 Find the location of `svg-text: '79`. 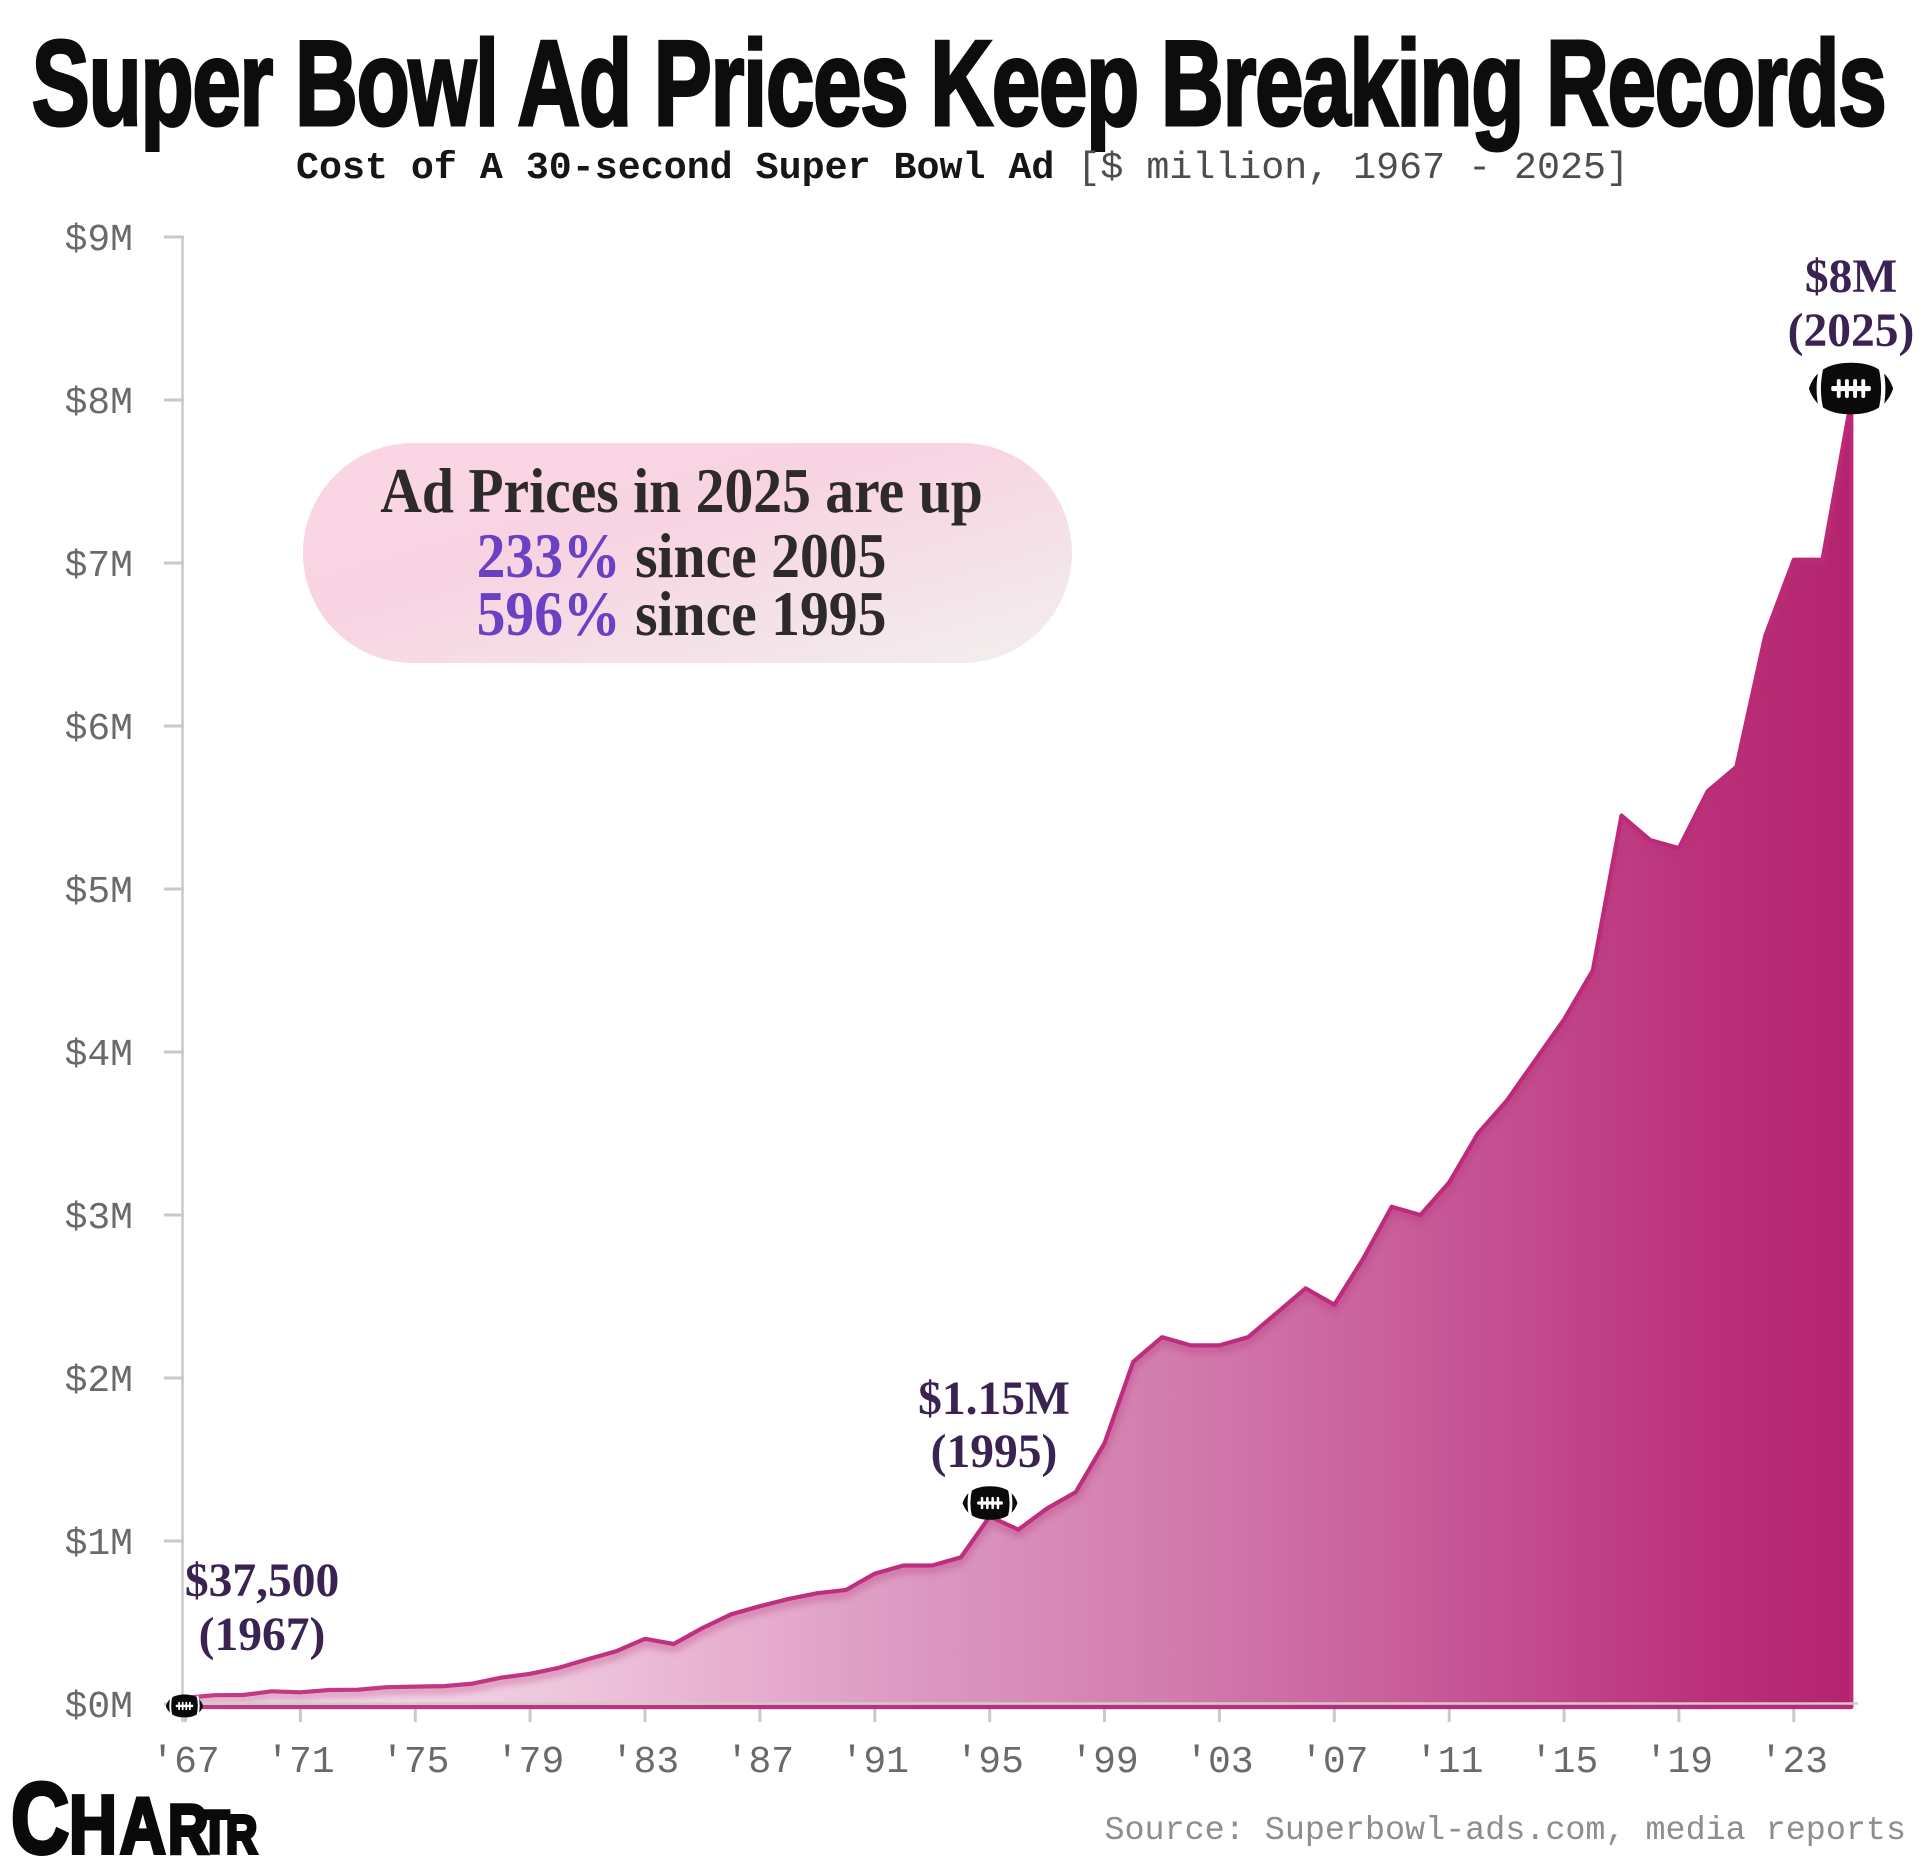

svg-text: '79 is located at coordinates (530, 1762).